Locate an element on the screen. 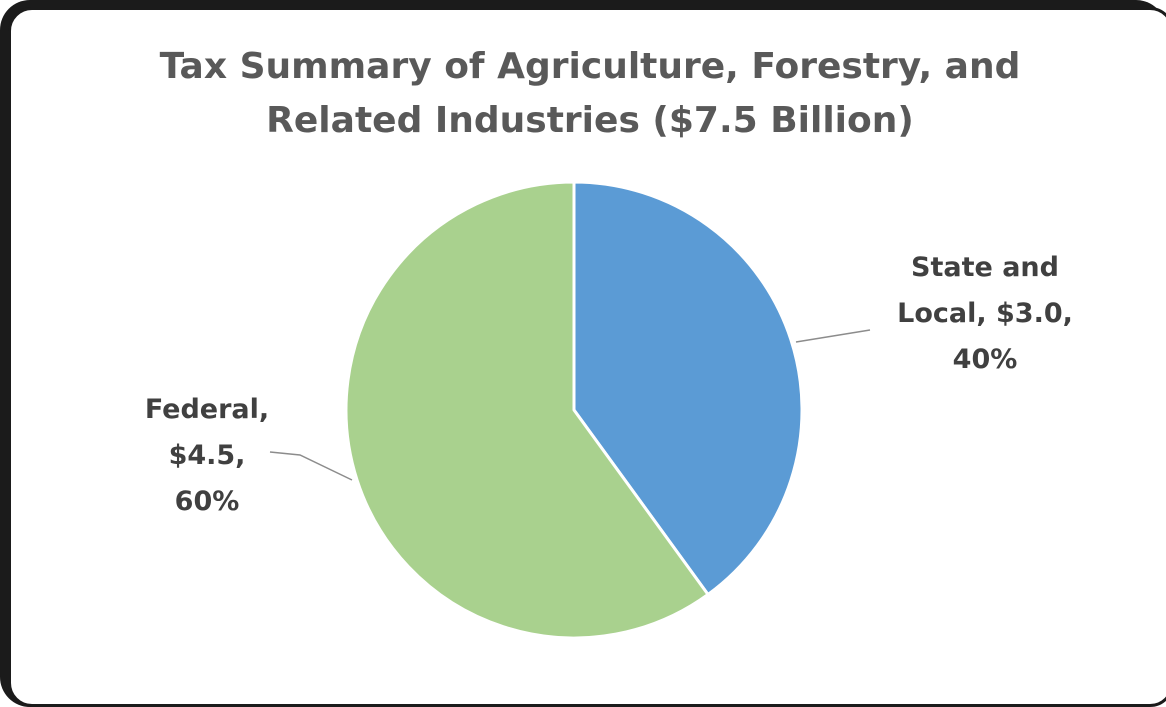 Image resolution: width=1166 pixels, height=707 pixels. data-label-state-and-local-line-2: Local, $3.0, is located at coordinates (985, 313).